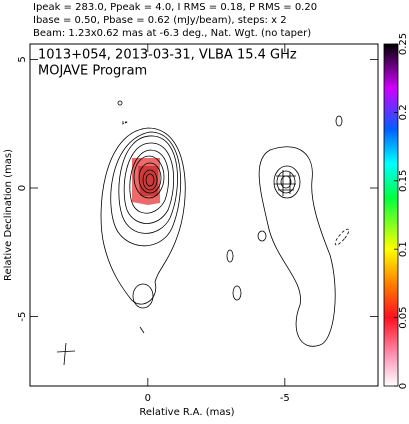  I want to click on x-axis-label: Relative R.A. (mas), so click(186, 412).